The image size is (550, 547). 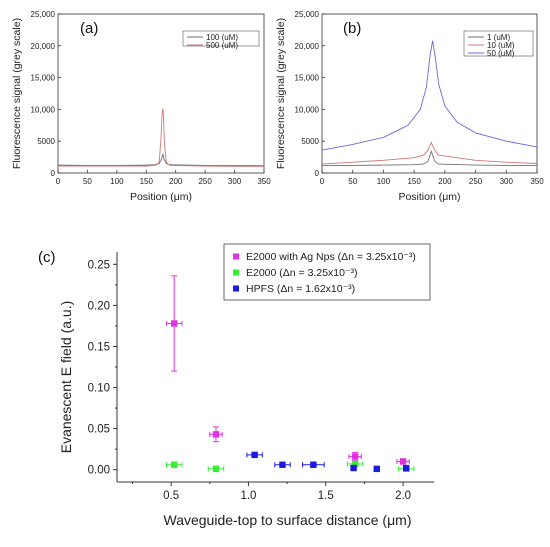 What do you see at coordinates (403, 496) in the screenshot?
I see `x-tick-label: 2.0` at bounding box center [403, 496].